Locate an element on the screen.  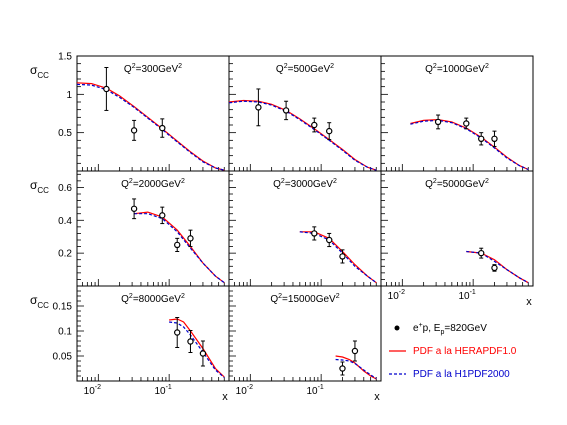
panel-7: Q2=15000GeV2 is located at coordinates (305, 333).